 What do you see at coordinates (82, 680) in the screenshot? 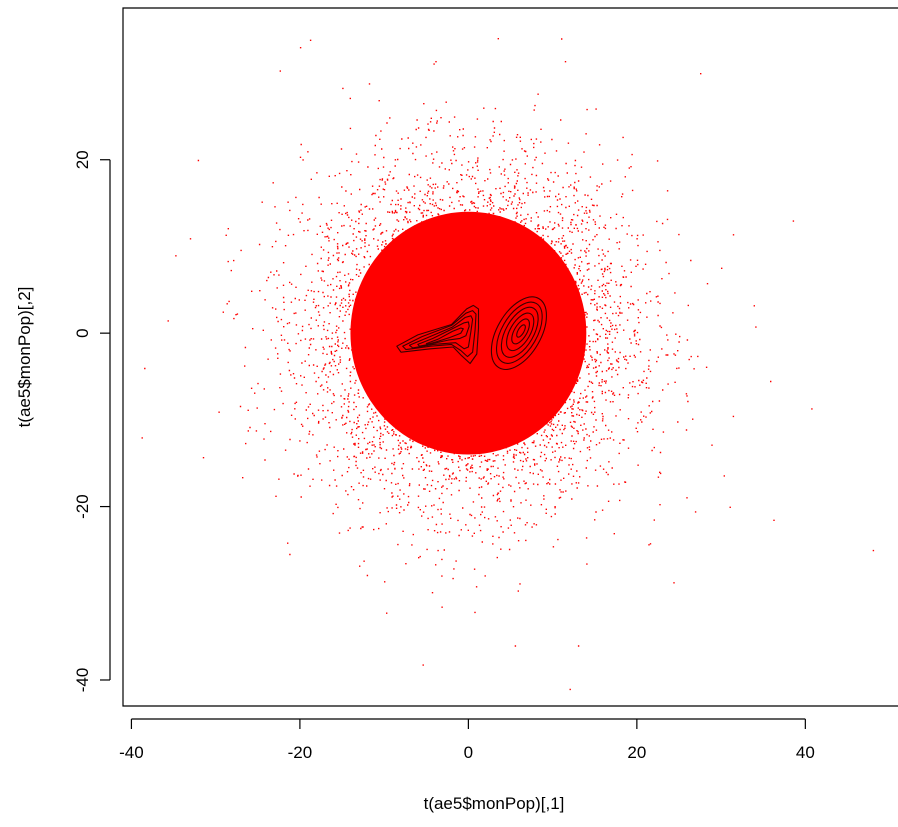
I see `y-tick-label: -40` at bounding box center [82, 680].